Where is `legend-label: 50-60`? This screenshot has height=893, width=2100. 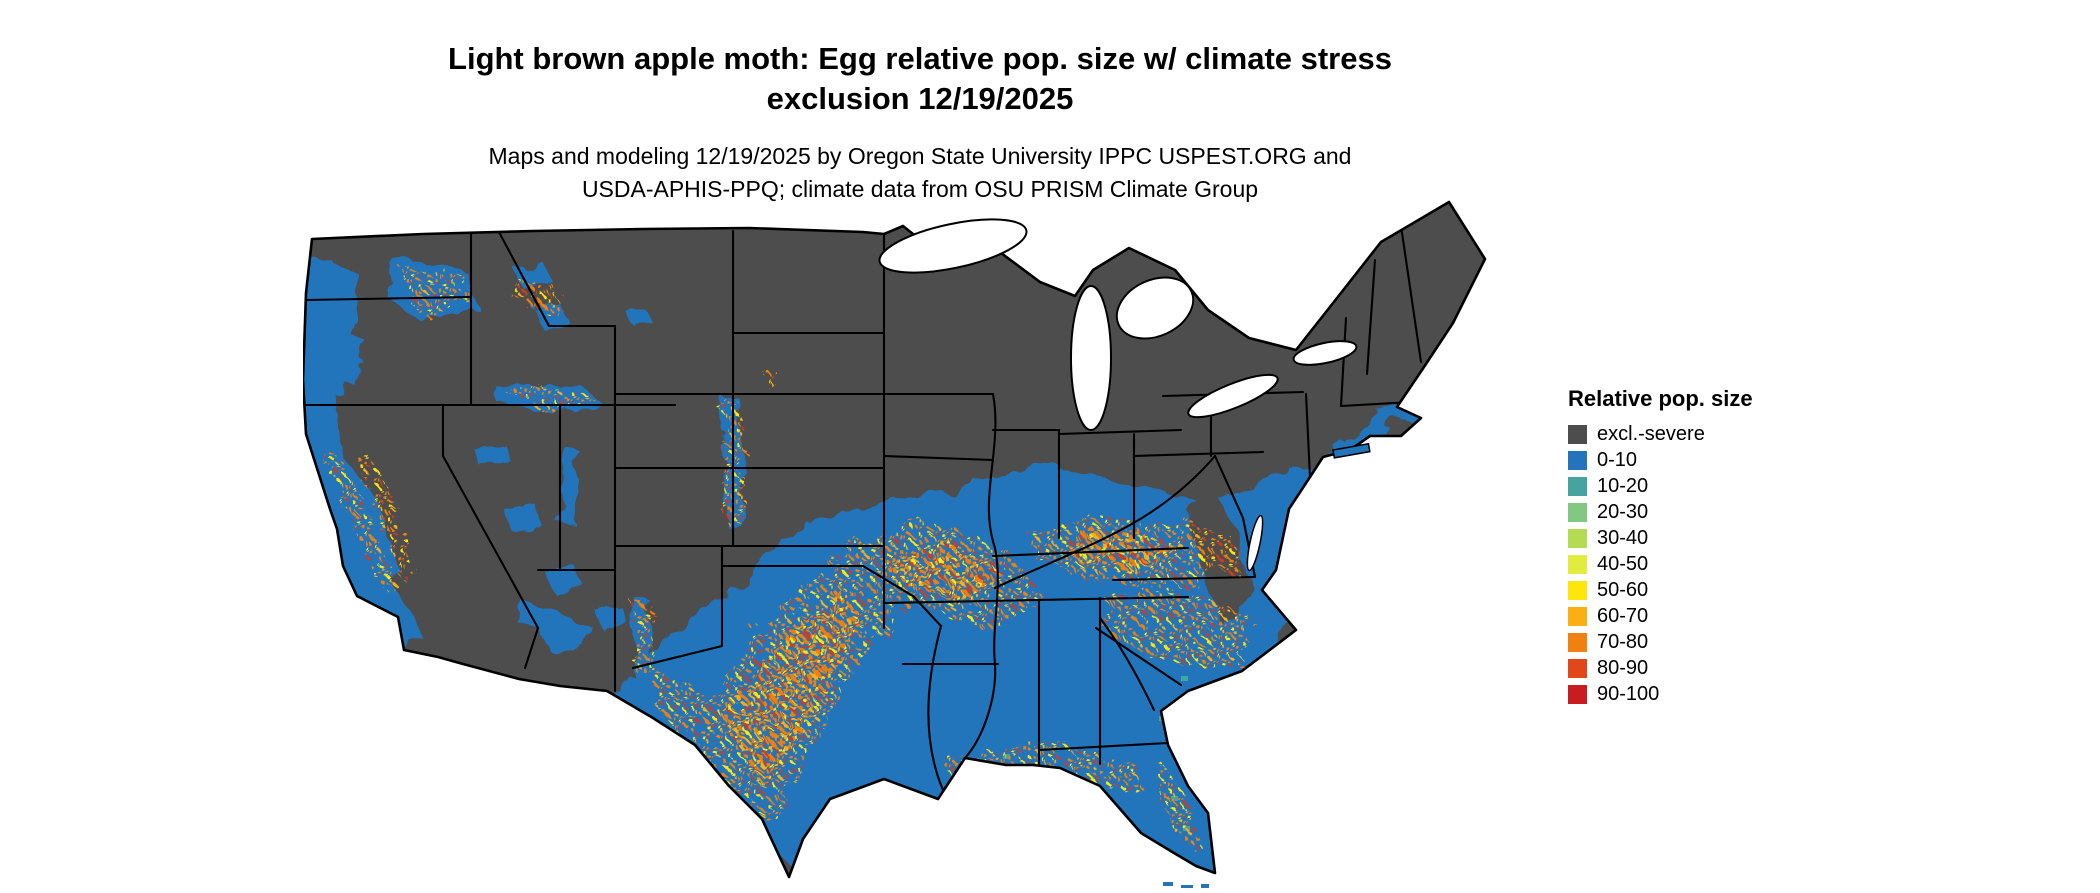 legend-label: 50-60 is located at coordinates (1623, 590).